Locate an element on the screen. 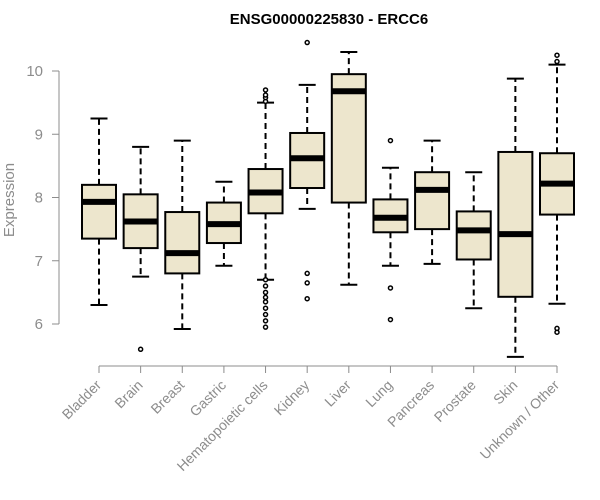 Image resolution: width=600 pixels, height=500 pixels. chart-title: ENSG00000225830 - ERCC6 is located at coordinates (329, 19).